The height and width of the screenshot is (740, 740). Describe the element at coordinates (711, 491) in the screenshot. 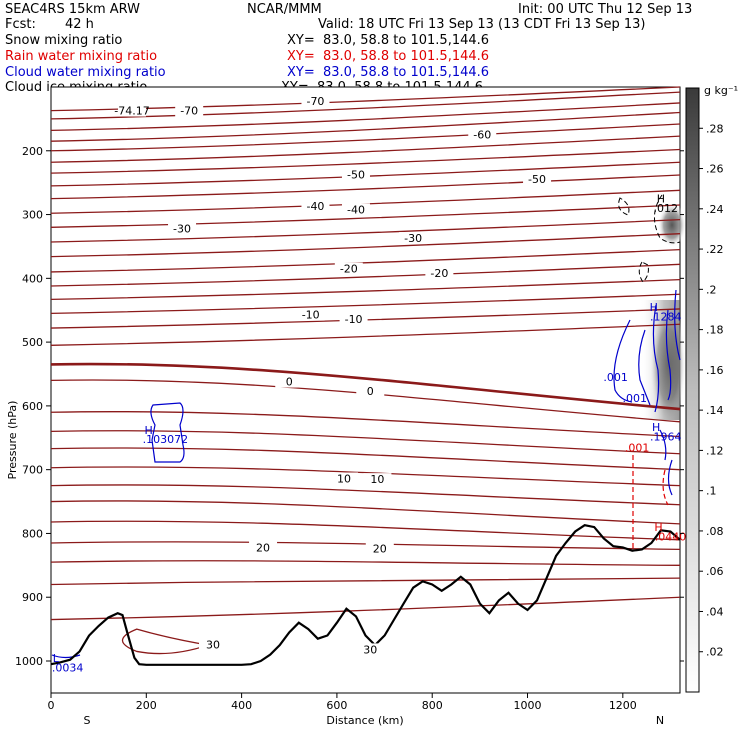

I see `colorbar-tick-label: .1` at that location.